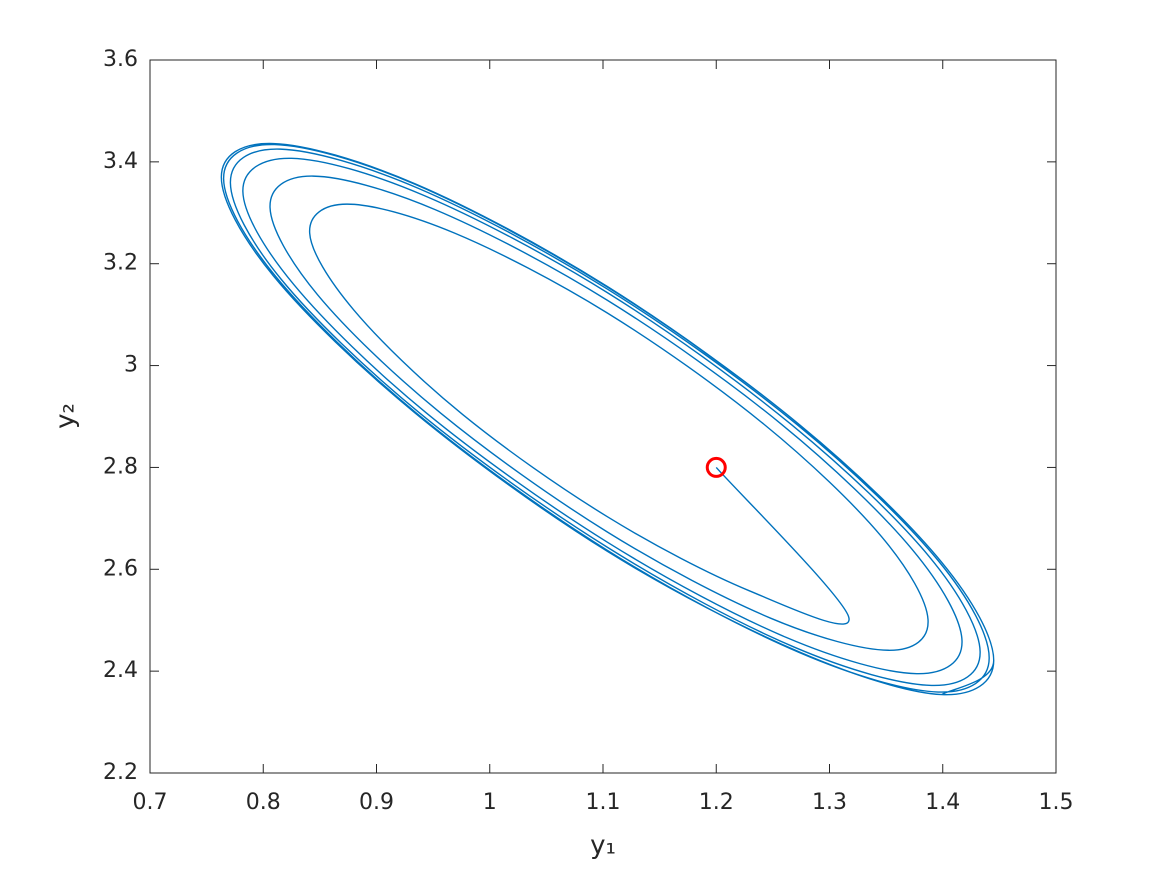  I want to click on y-tick-label: 3, so click(131, 365).